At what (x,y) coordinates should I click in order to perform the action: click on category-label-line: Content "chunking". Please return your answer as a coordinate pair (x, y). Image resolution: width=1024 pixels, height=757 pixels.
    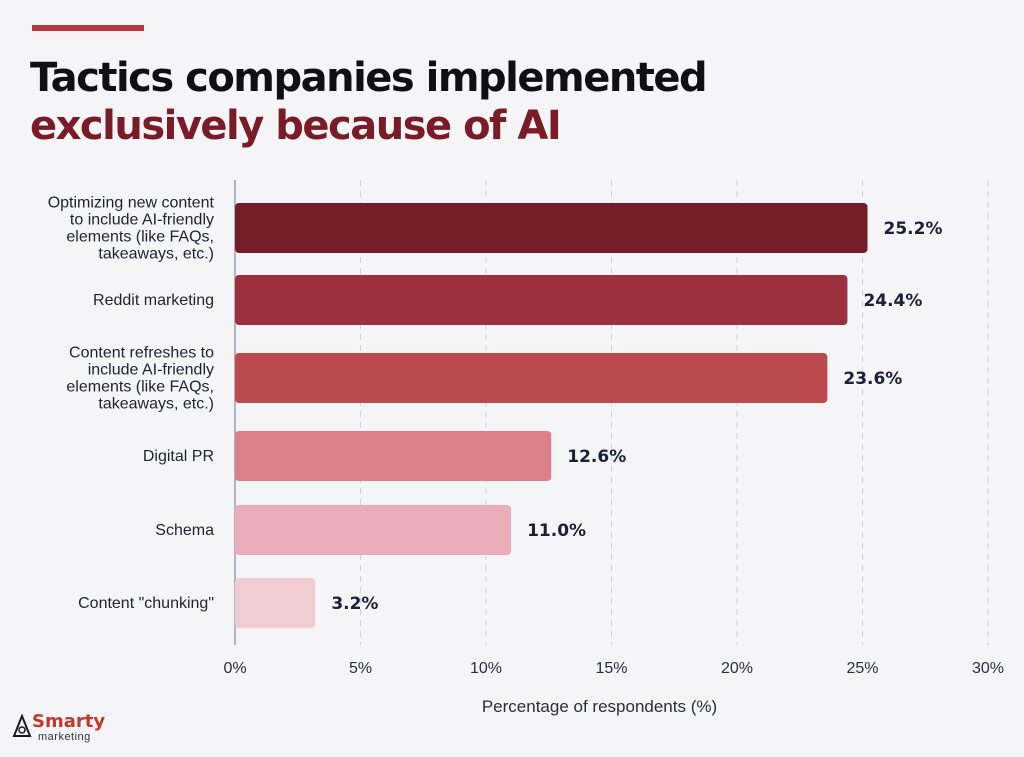
    Looking at the image, I should click on (146, 603).